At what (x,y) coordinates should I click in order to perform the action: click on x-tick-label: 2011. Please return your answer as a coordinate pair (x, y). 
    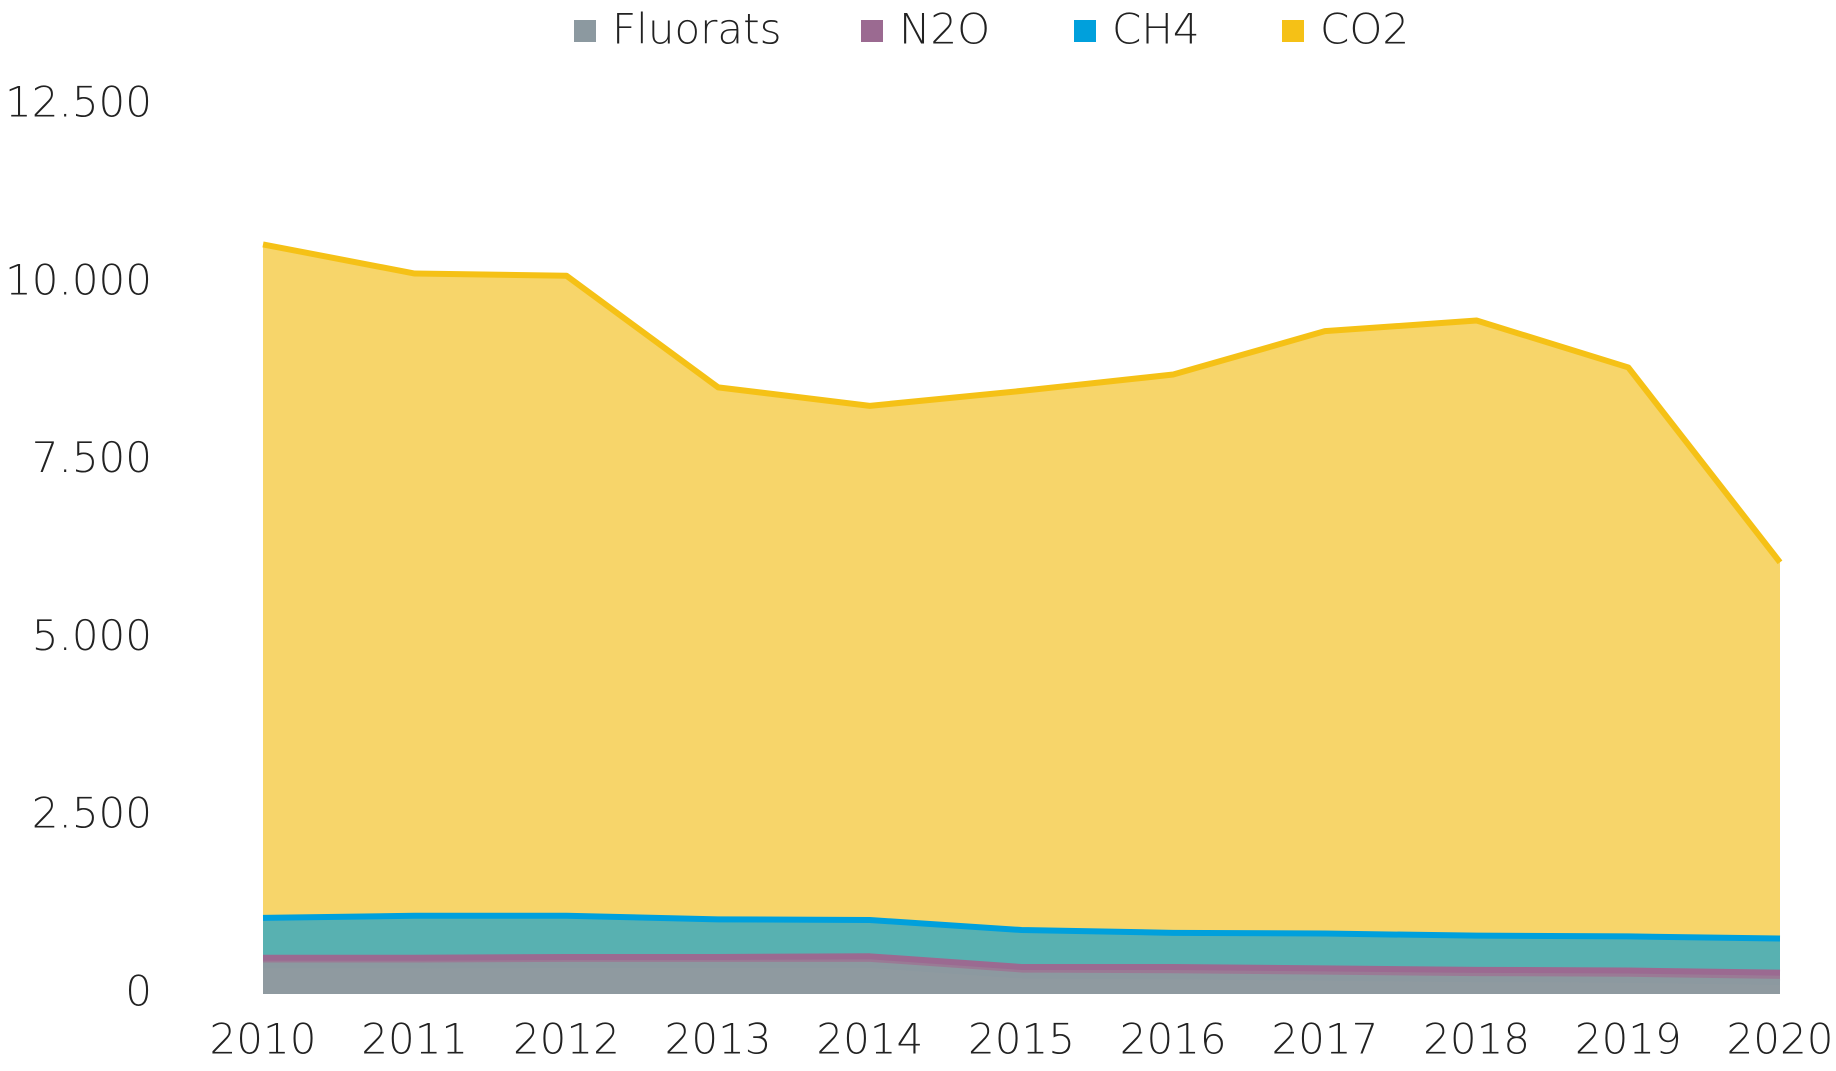
    Looking at the image, I should click on (414, 1039).